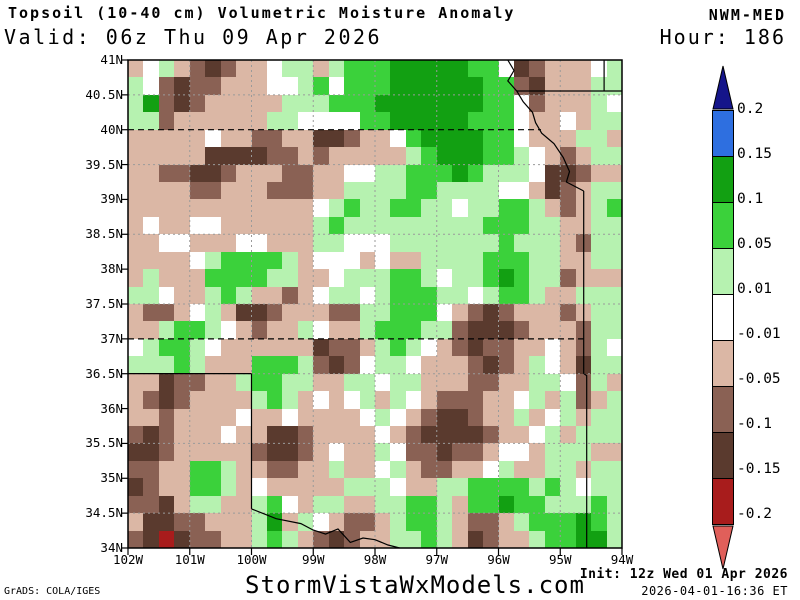 The height and width of the screenshot is (600, 800). Describe the element at coordinates (498, 559) in the screenshot. I see `lon-tick-label: 96W` at that location.